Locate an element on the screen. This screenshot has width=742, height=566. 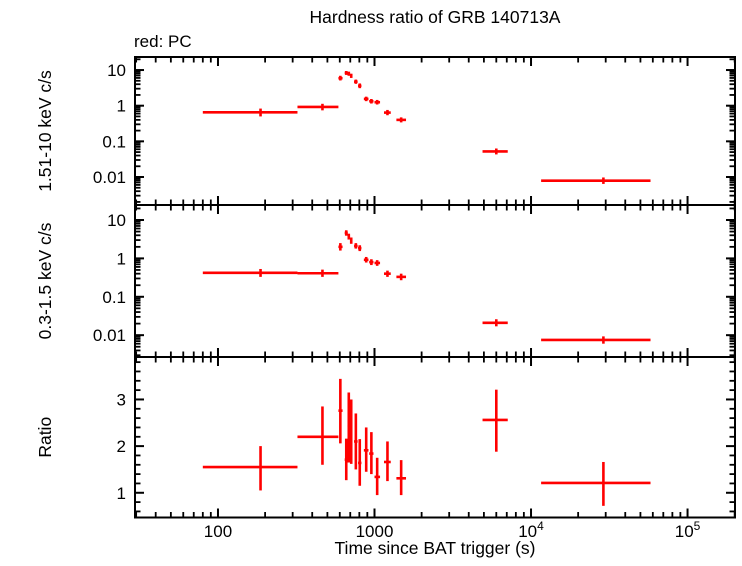
figure-title: Hardness ratio of GRB 140713A is located at coordinates (435, 17).